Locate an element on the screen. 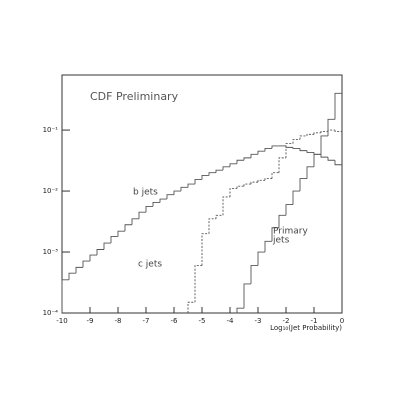  annotation: Primary is located at coordinates (290, 232).